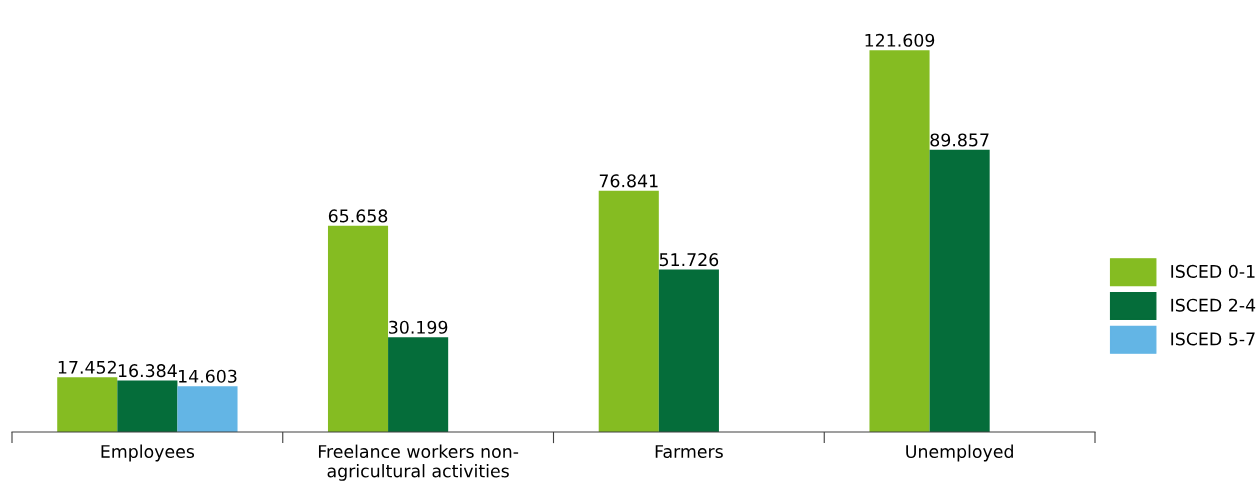 Image resolution: width=1260 pixels, height=502 pixels. Describe the element at coordinates (900, 40) in the screenshot. I see `data-label: 121.609` at that location.